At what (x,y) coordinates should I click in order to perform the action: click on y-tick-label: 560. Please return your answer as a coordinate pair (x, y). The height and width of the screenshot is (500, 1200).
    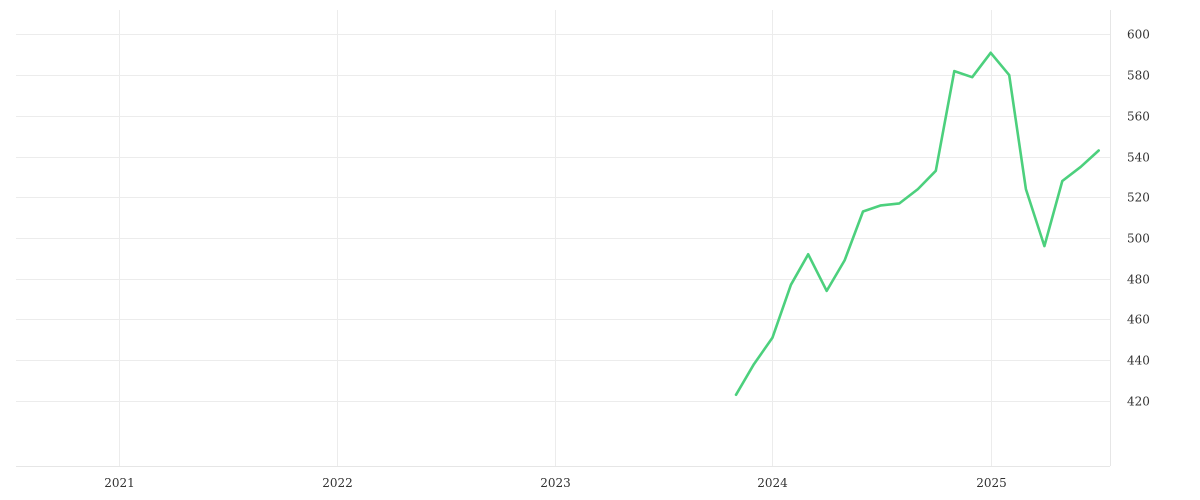
    Looking at the image, I should click on (1138, 117).